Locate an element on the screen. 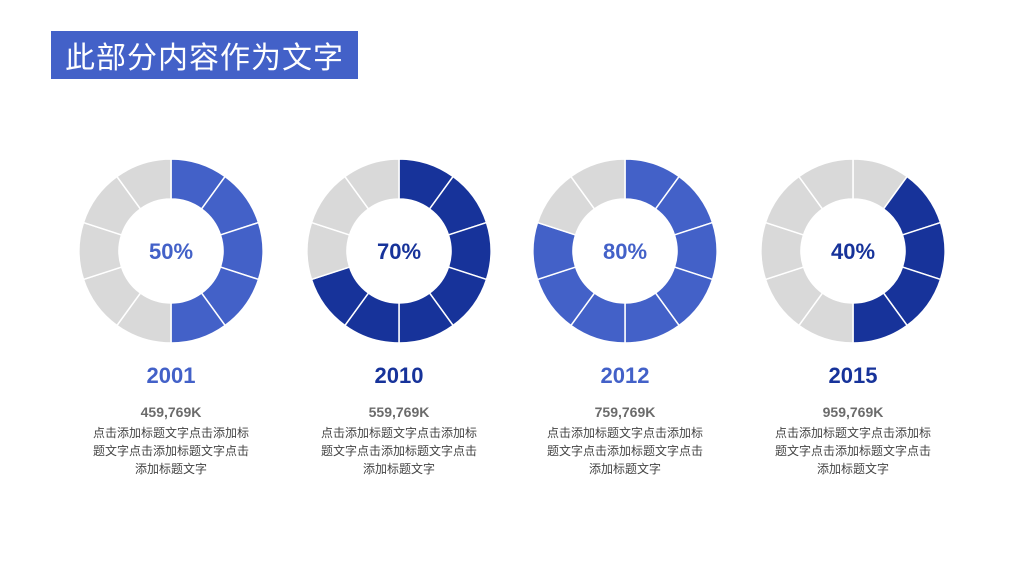 The image size is (1024, 576). page-title: 此部分内容作为文字 is located at coordinates (204, 55).